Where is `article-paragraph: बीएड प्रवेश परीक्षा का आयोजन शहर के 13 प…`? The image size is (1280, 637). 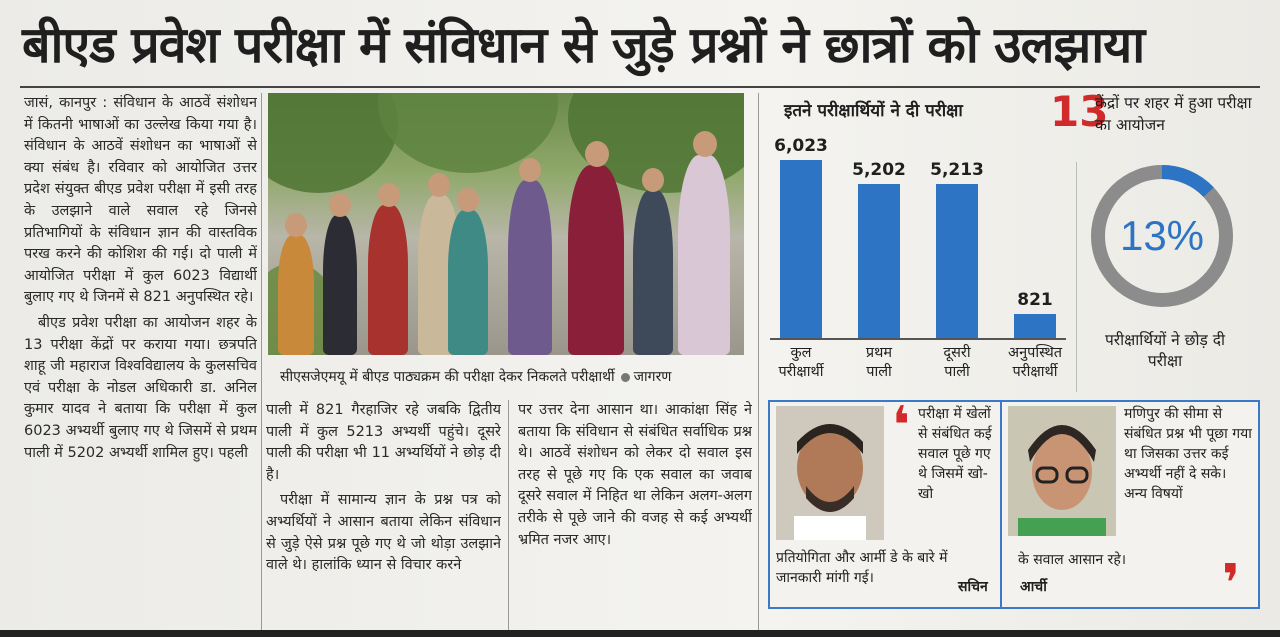 article-paragraph: बीएड प्रवेश परीक्षा का आयोजन शहर के 13 प… is located at coordinates (140, 387).